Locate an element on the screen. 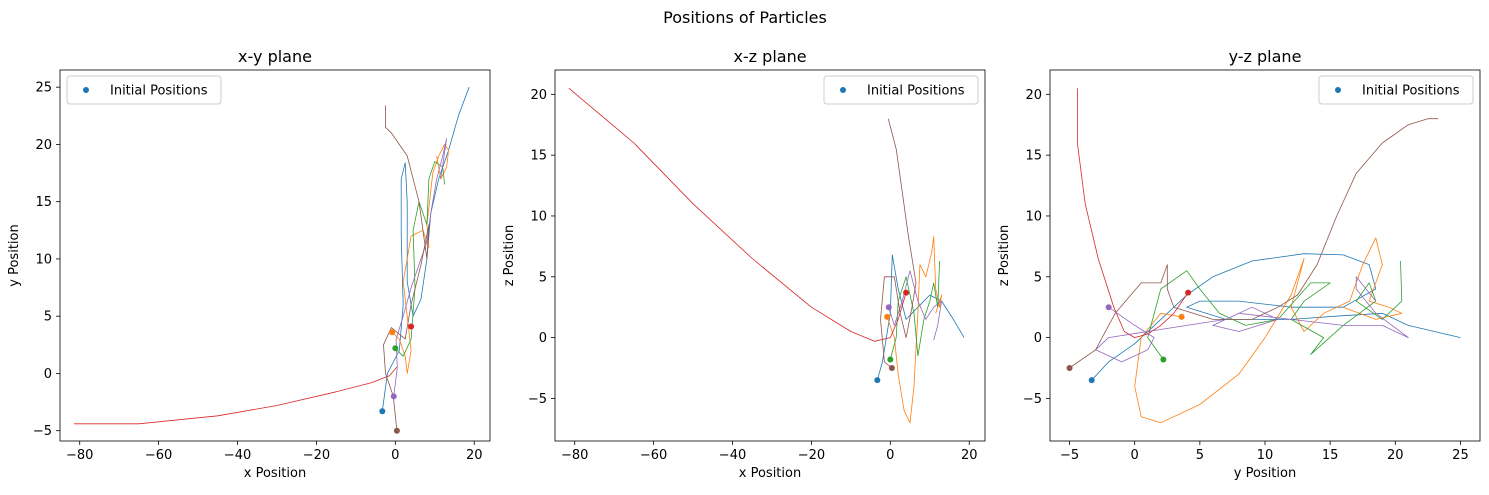  x-tick-label: 15 is located at coordinates (1330, 455).